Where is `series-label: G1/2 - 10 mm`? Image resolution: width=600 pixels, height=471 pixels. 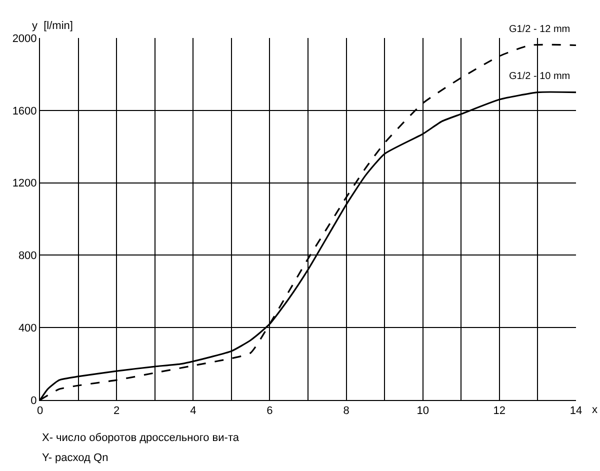 series-label: G1/2 - 10 mm is located at coordinates (539, 76).